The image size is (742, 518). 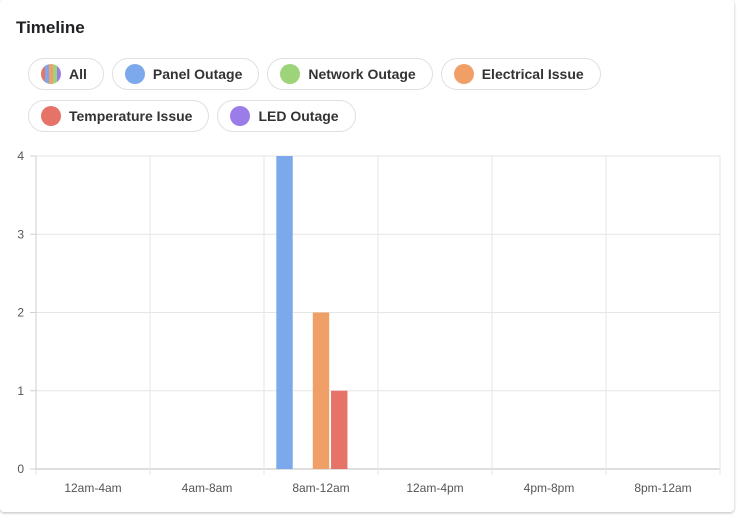 I want to click on legend-chip-network-outage: Network Outage, so click(x=350, y=74).